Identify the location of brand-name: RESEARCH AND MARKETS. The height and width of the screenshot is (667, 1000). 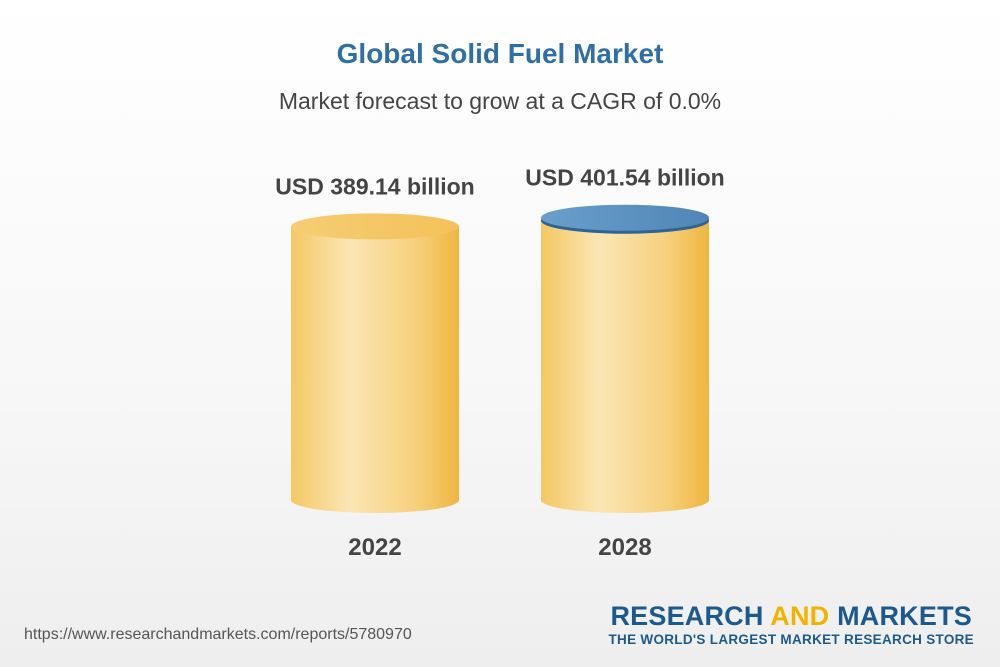
(791, 616).